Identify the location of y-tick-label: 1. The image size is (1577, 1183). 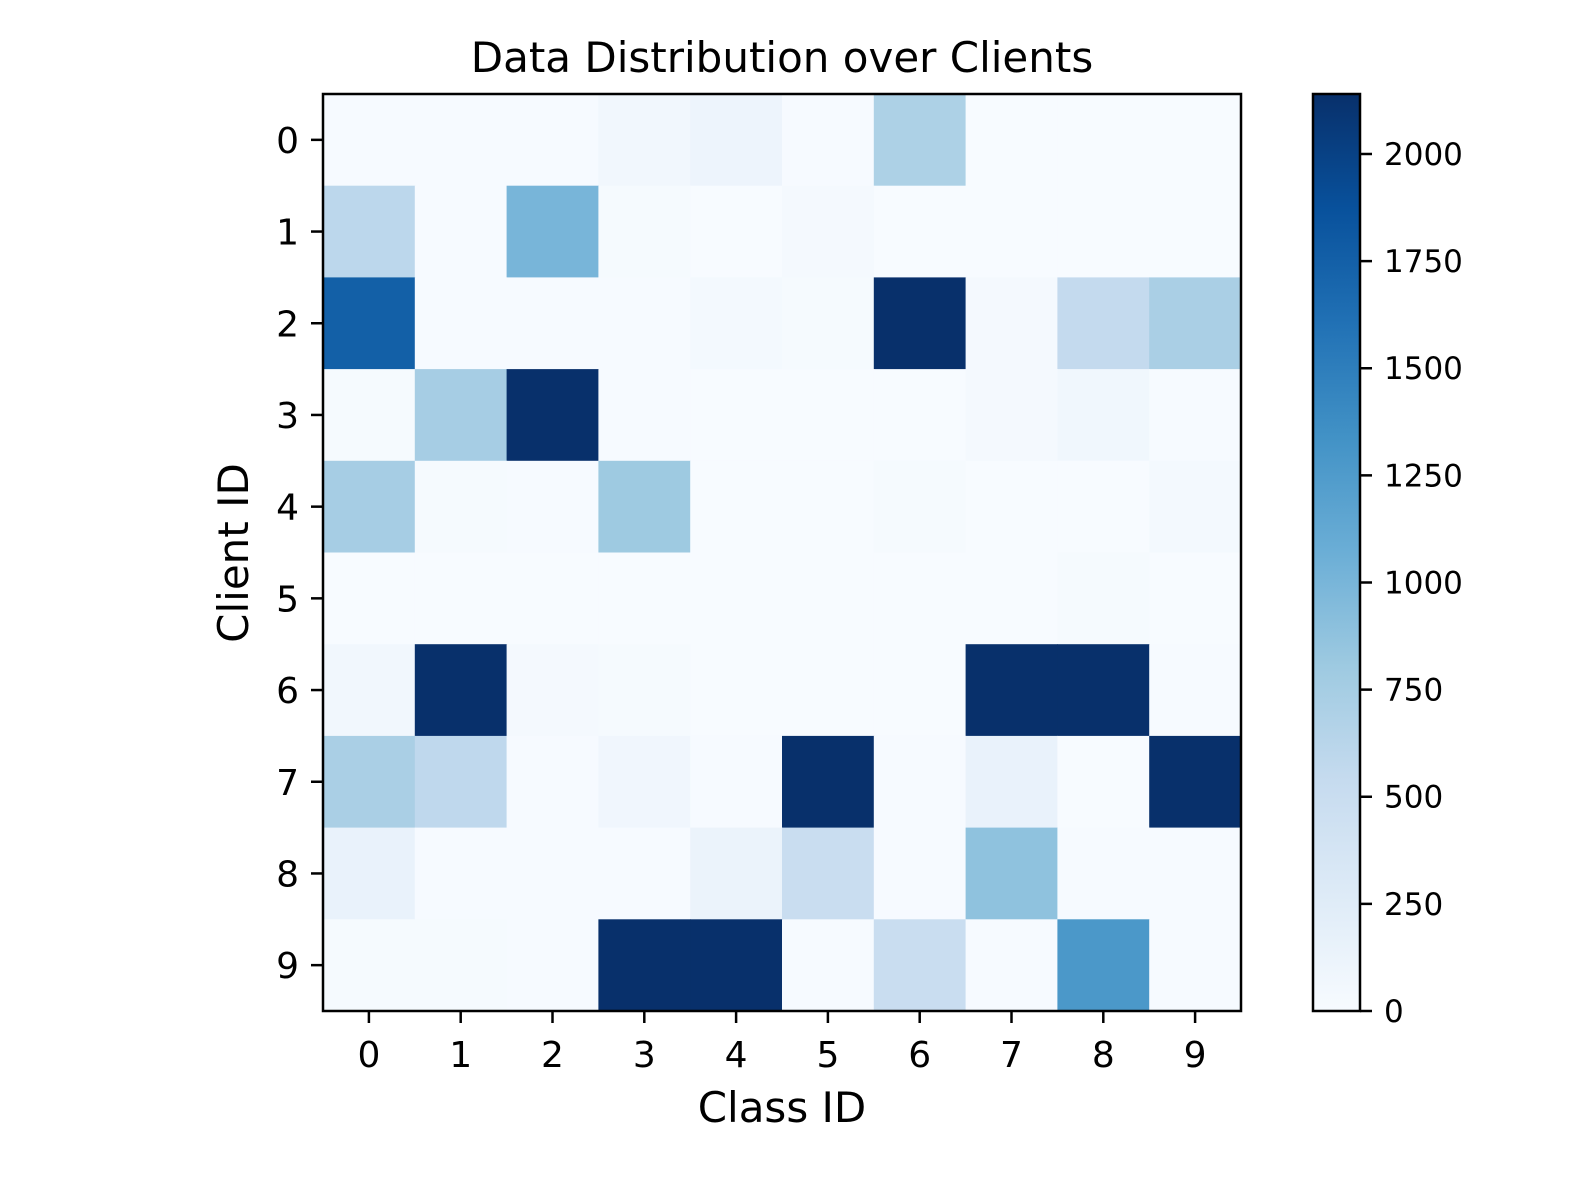
(287, 233).